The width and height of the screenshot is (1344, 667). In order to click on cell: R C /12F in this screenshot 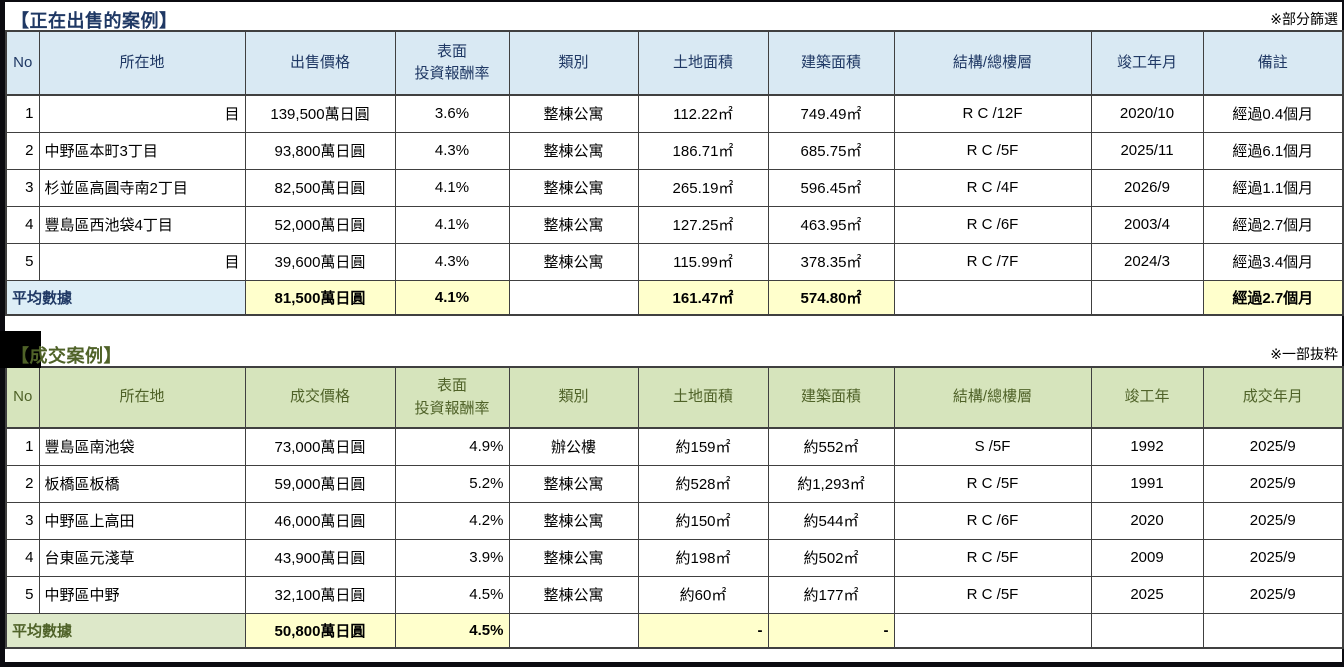, I will do `click(992, 113)`.